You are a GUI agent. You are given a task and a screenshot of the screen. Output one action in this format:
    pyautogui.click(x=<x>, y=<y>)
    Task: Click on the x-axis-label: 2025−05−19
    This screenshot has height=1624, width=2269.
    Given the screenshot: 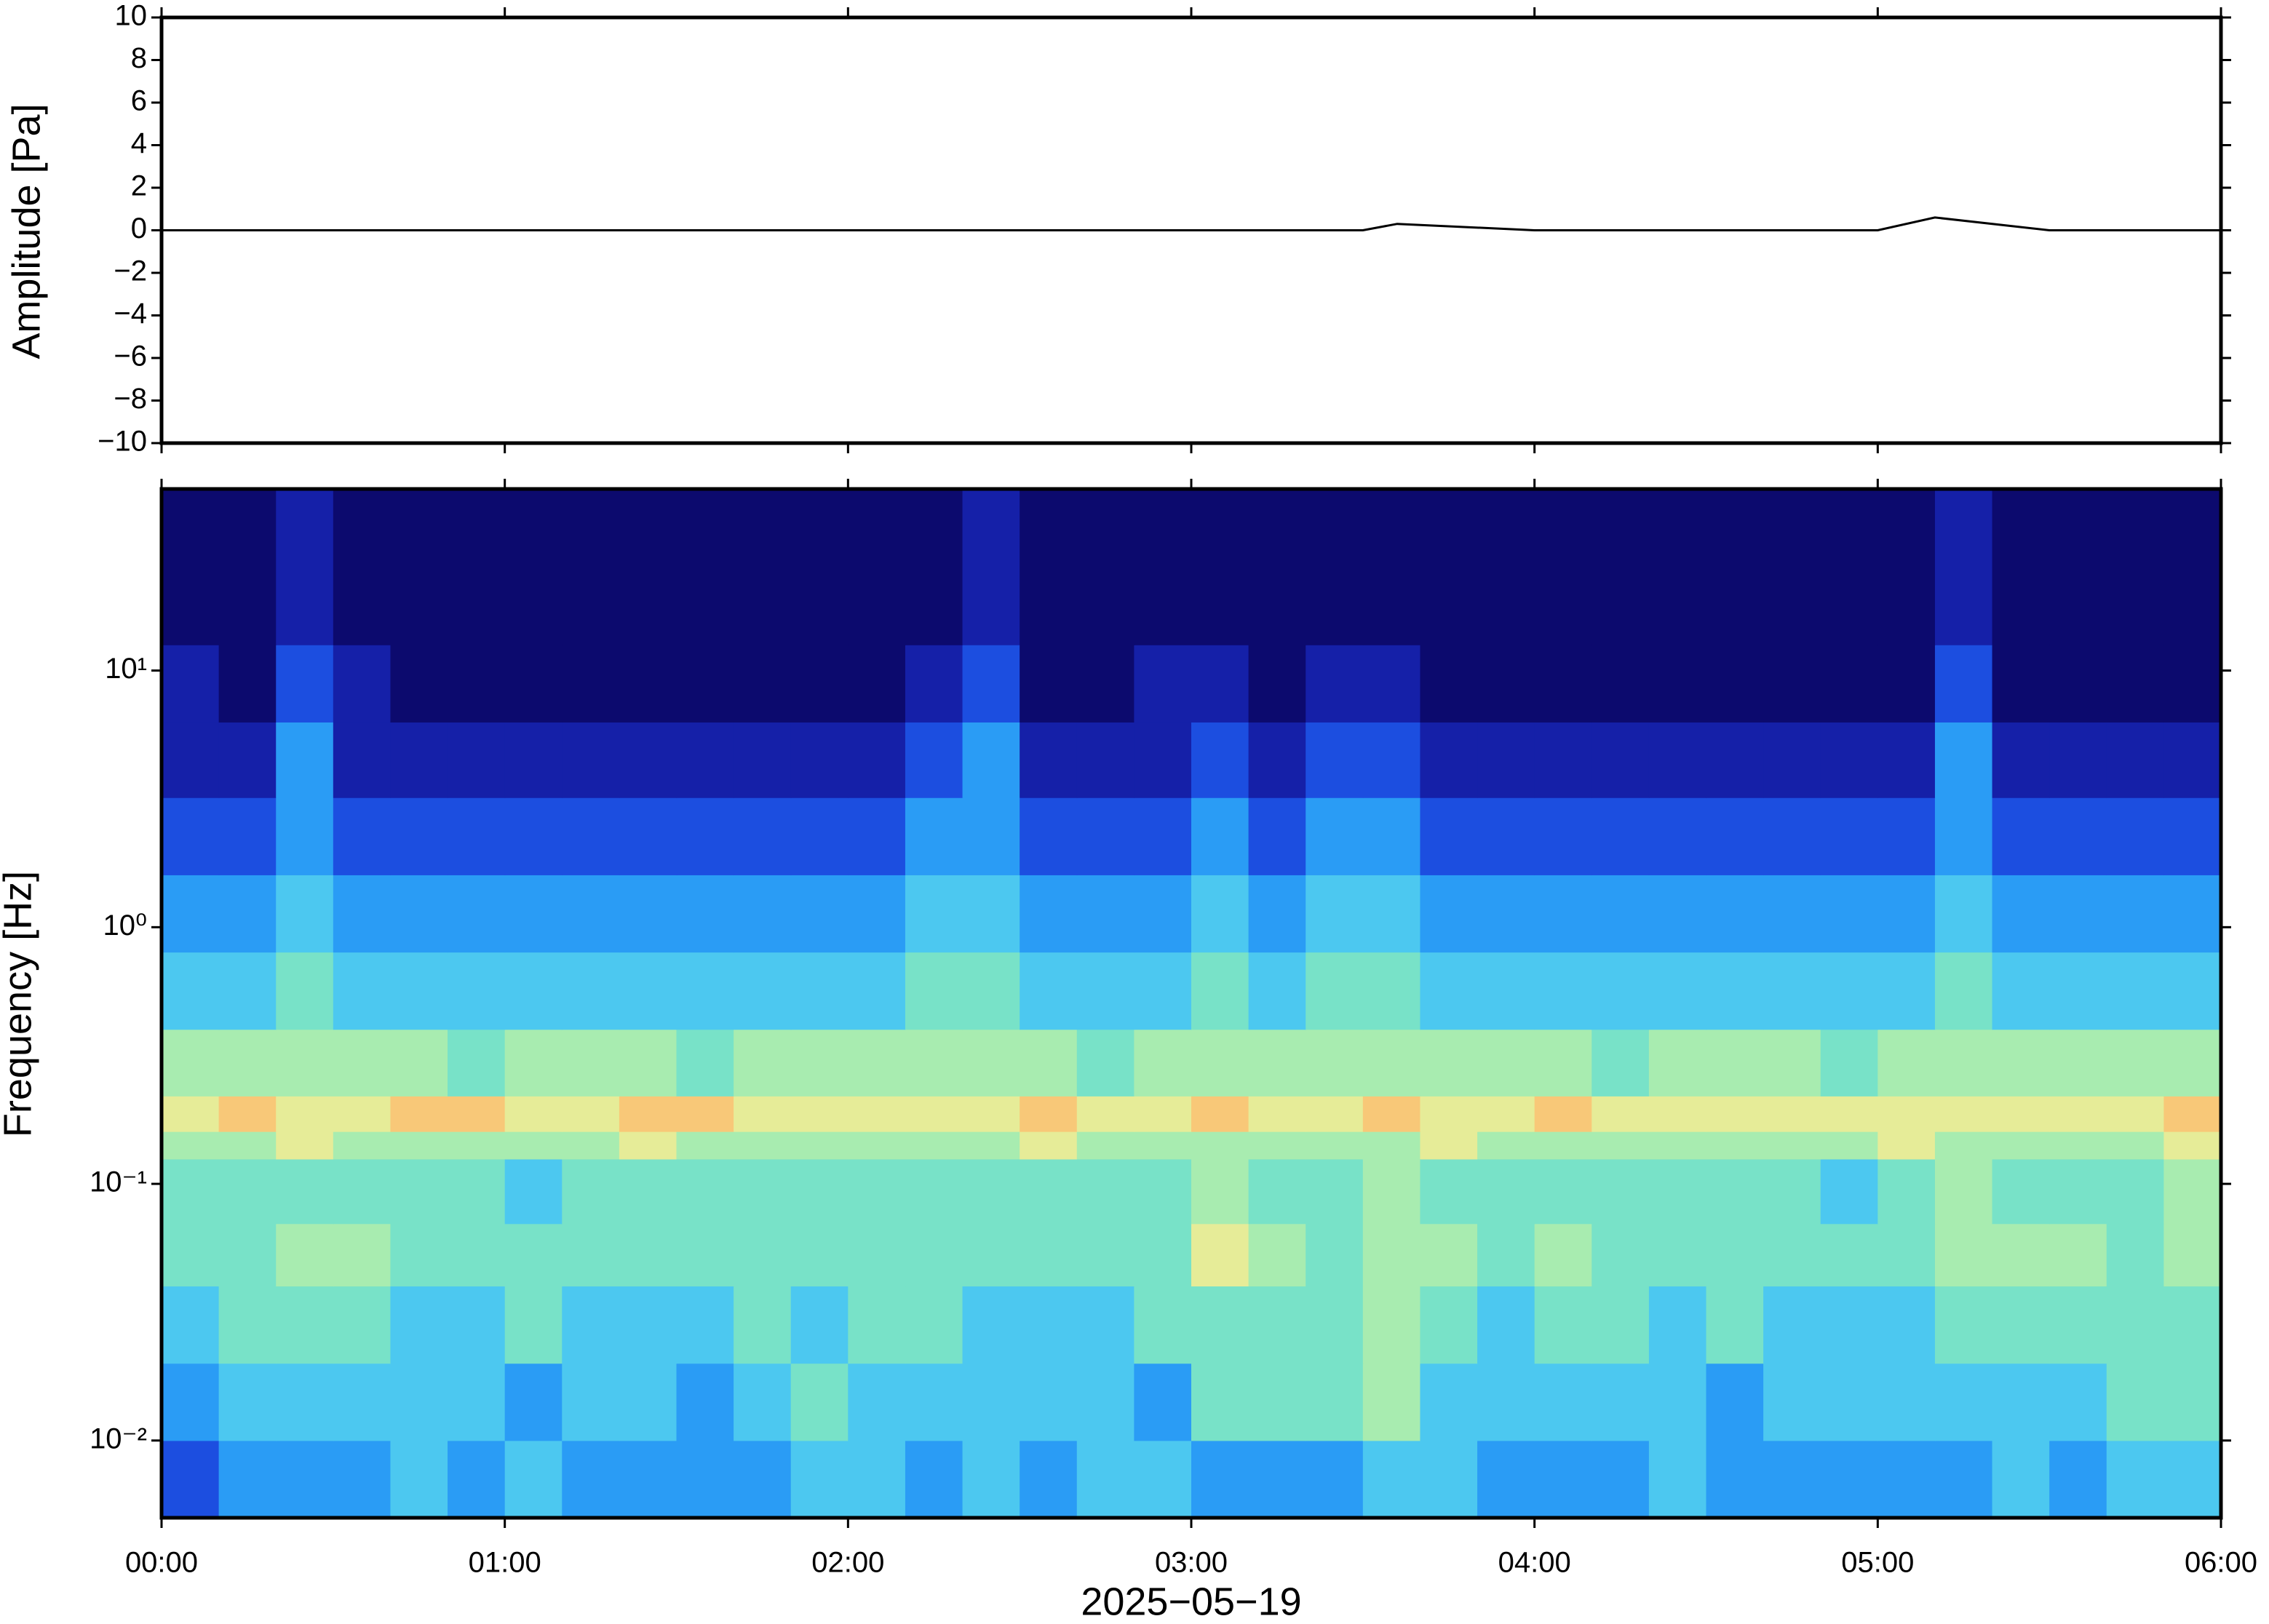 What is the action you would take?
    pyautogui.click(x=1191, y=1601)
    